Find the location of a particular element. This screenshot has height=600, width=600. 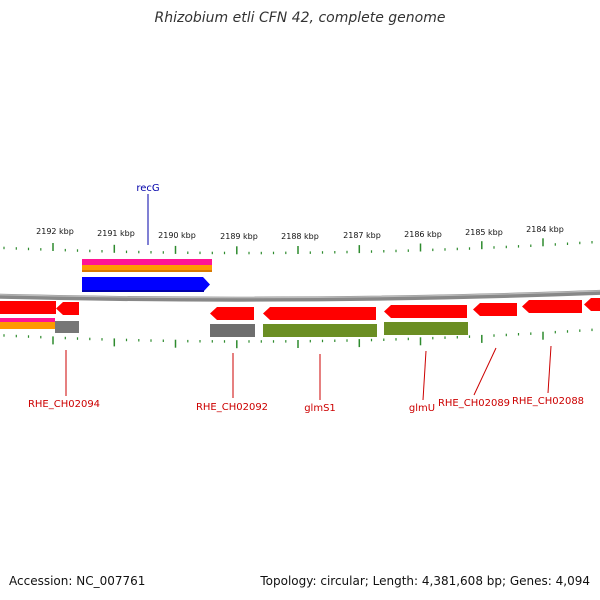

cds-arrow-glmu is located at coordinates (425, 311).